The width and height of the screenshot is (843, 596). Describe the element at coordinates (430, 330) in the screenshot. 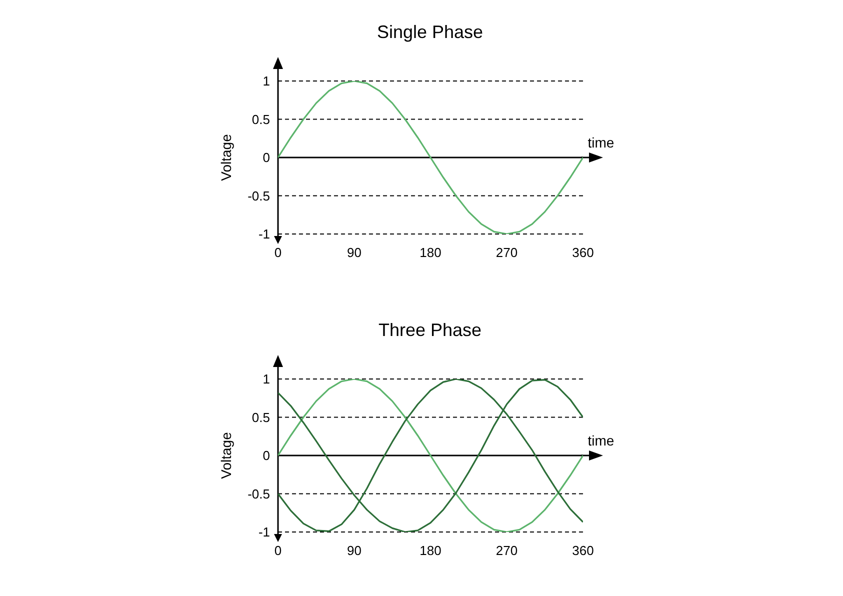

I see `chart-title: Three Phase` at that location.